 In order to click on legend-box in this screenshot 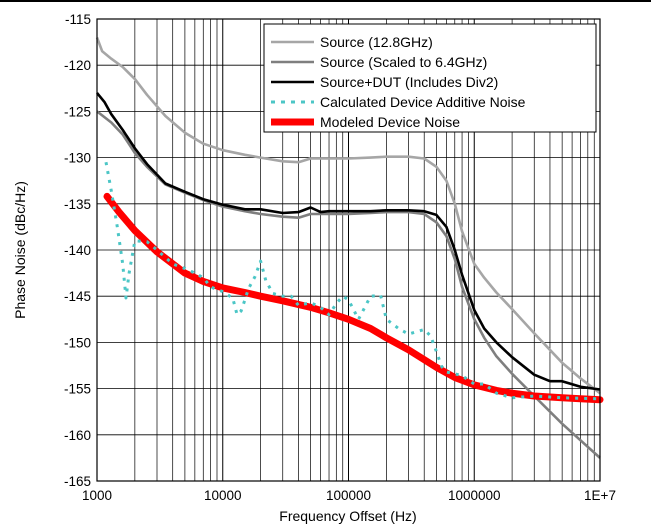, I will do `click(430, 78)`.